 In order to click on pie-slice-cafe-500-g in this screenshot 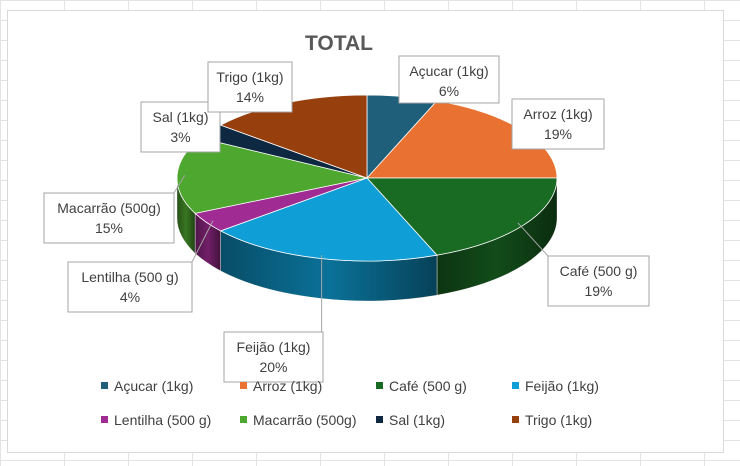, I will do `click(462, 216)`.